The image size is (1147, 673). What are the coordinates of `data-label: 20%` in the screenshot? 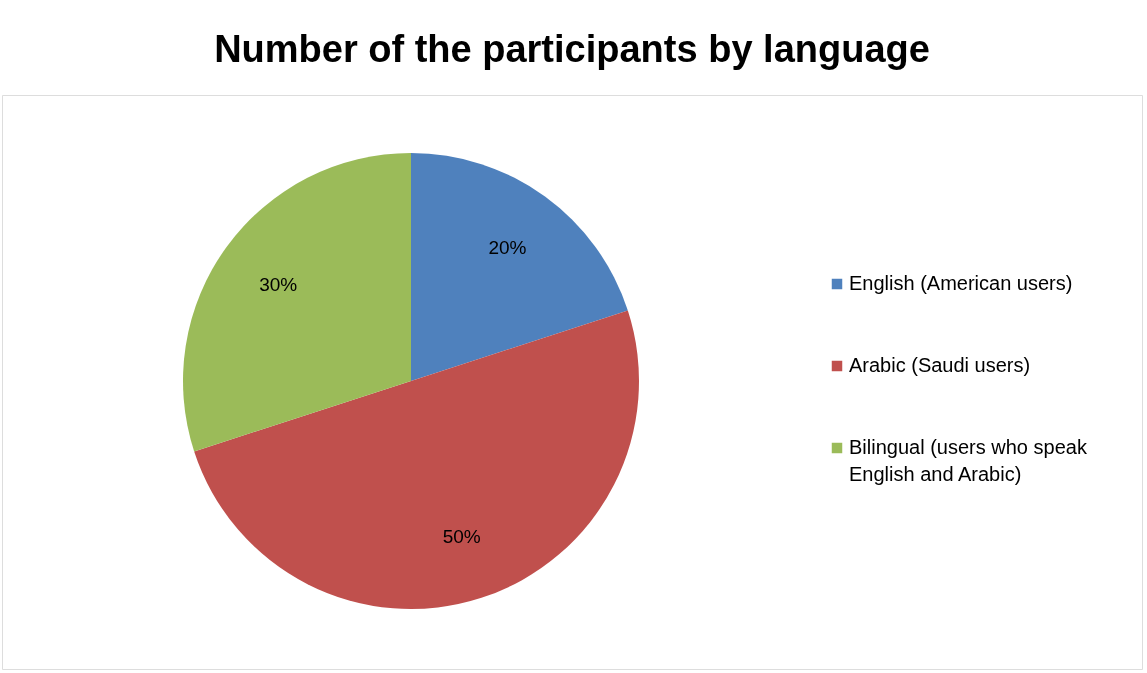 It's located at (507, 248).